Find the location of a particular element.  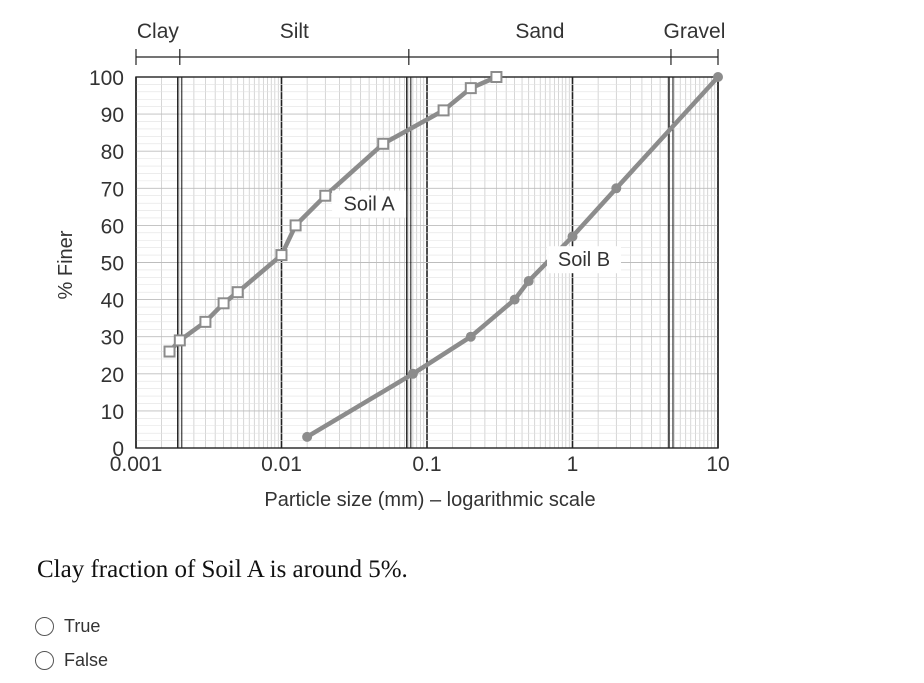

option-false: False is located at coordinates (71, 660).